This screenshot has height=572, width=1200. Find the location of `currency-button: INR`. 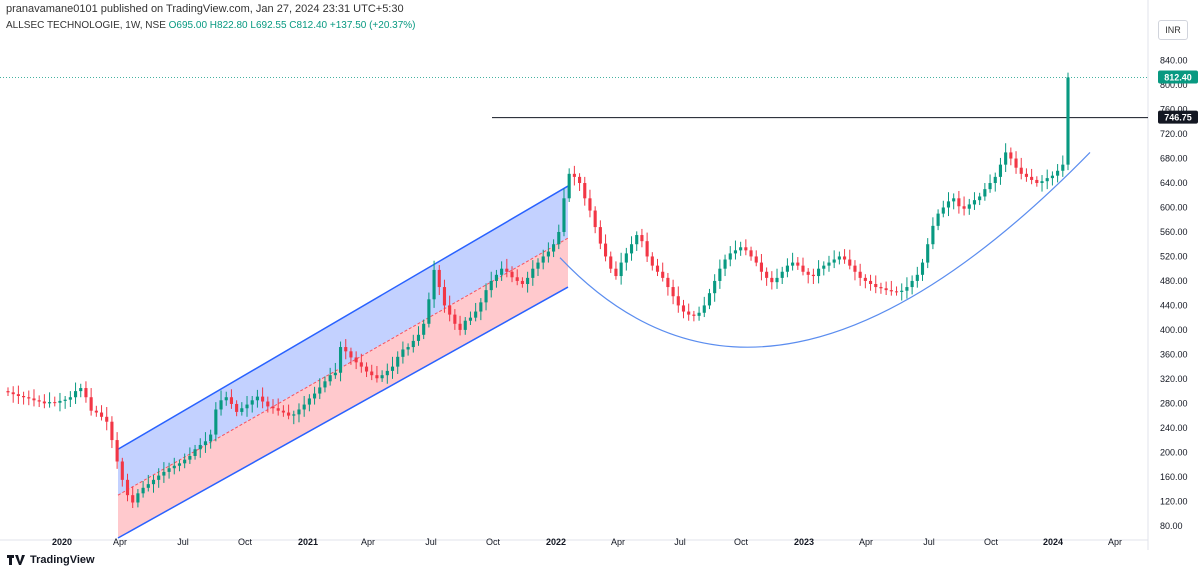

currency-button: INR is located at coordinates (1173, 30).